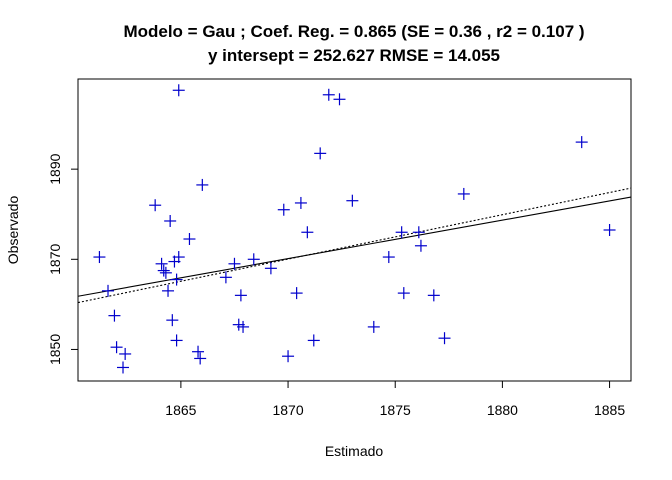 This screenshot has height=480, width=672. I want to click on x-tick-label: 1885, so click(609, 410).